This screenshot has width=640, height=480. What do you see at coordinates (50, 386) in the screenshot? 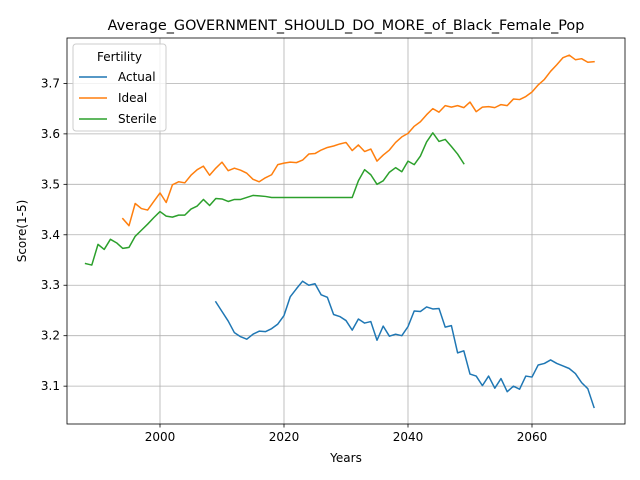
I see `y-tick-label: 3.1` at bounding box center [50, 386].